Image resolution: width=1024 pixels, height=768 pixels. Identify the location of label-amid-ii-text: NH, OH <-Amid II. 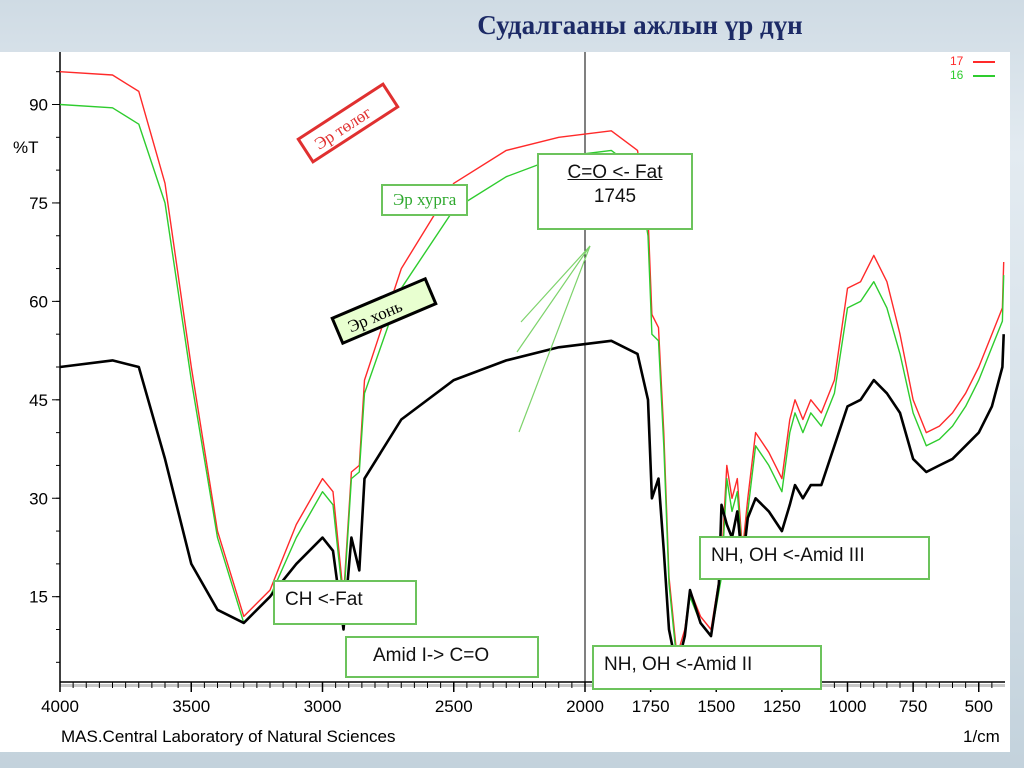
(678, 664).